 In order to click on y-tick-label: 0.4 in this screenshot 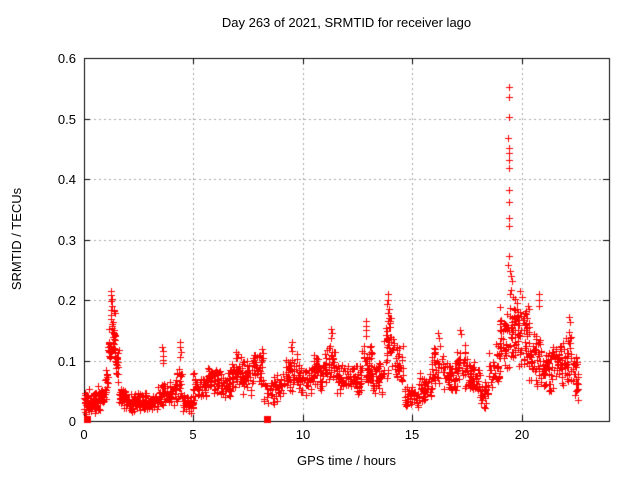, I will do `click(66, 179)`.